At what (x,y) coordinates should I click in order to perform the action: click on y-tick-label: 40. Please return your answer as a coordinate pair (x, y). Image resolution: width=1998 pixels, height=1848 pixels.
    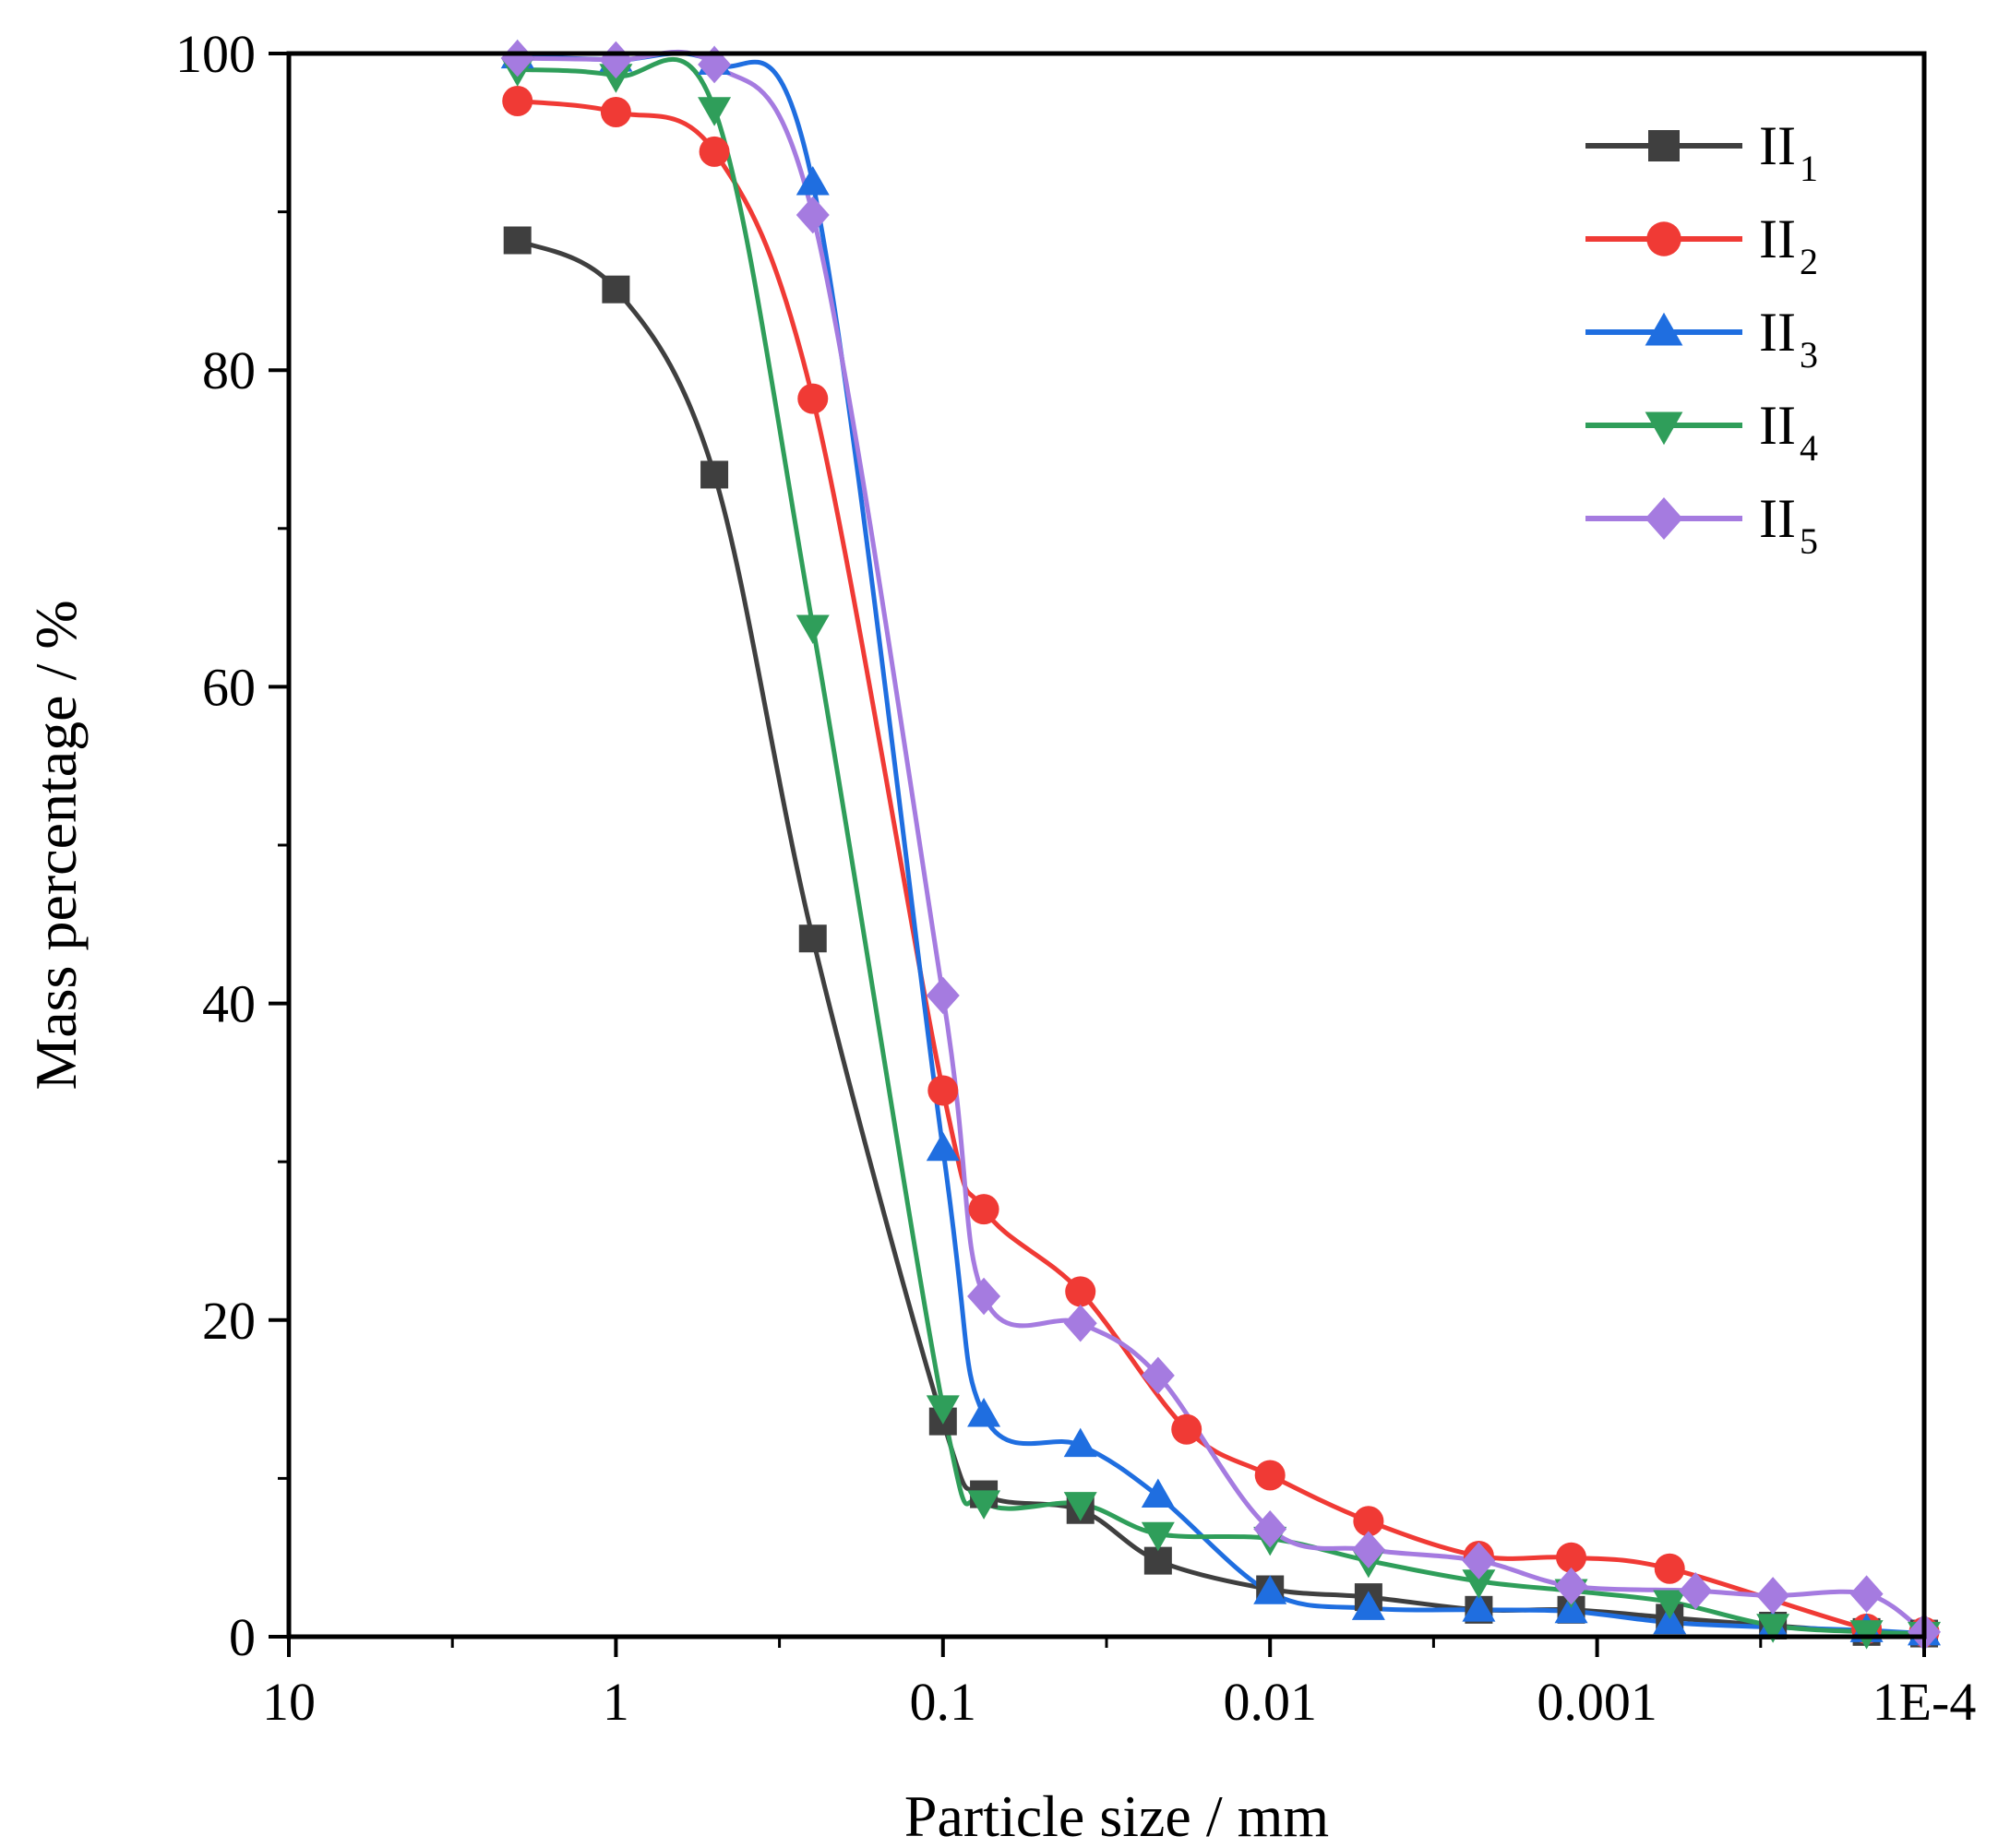
    Looking at the image, I should click on (229, 1004).